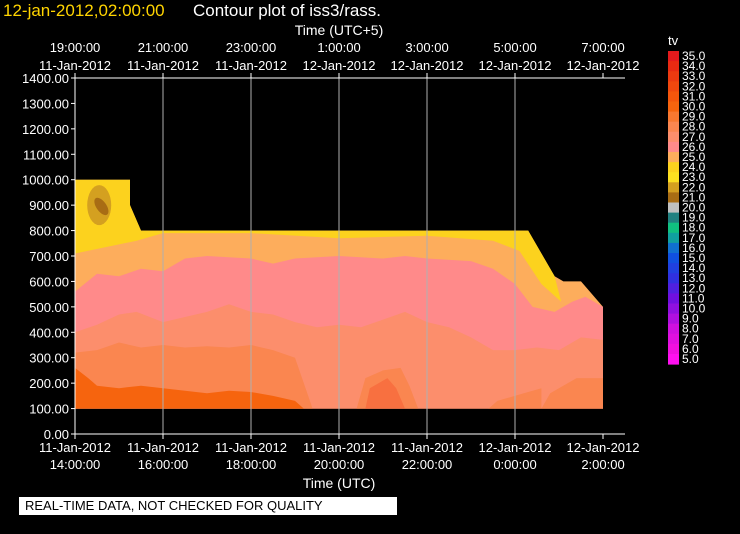  Describe the element at coordinates (694, 86) in the screenshot. I see `legend-label: 32.0` at that location.